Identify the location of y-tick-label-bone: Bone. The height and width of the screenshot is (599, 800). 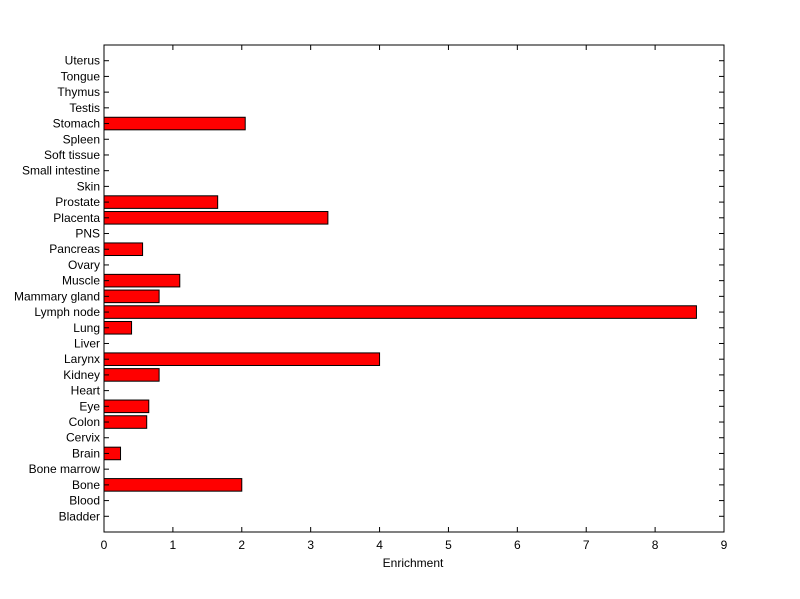
(86, 485).